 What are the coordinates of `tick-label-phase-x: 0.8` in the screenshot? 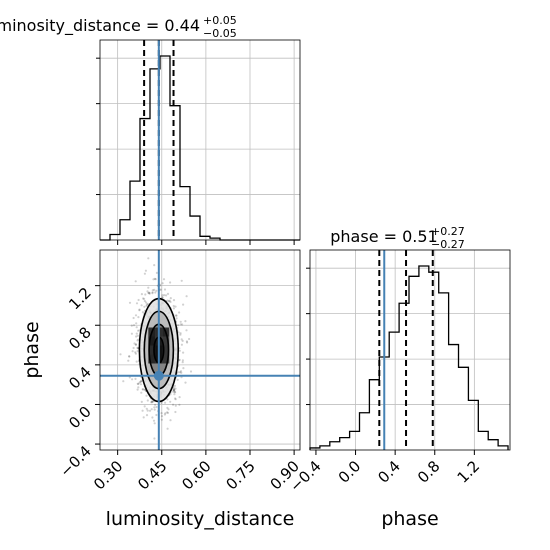 It's located at (429, 472).